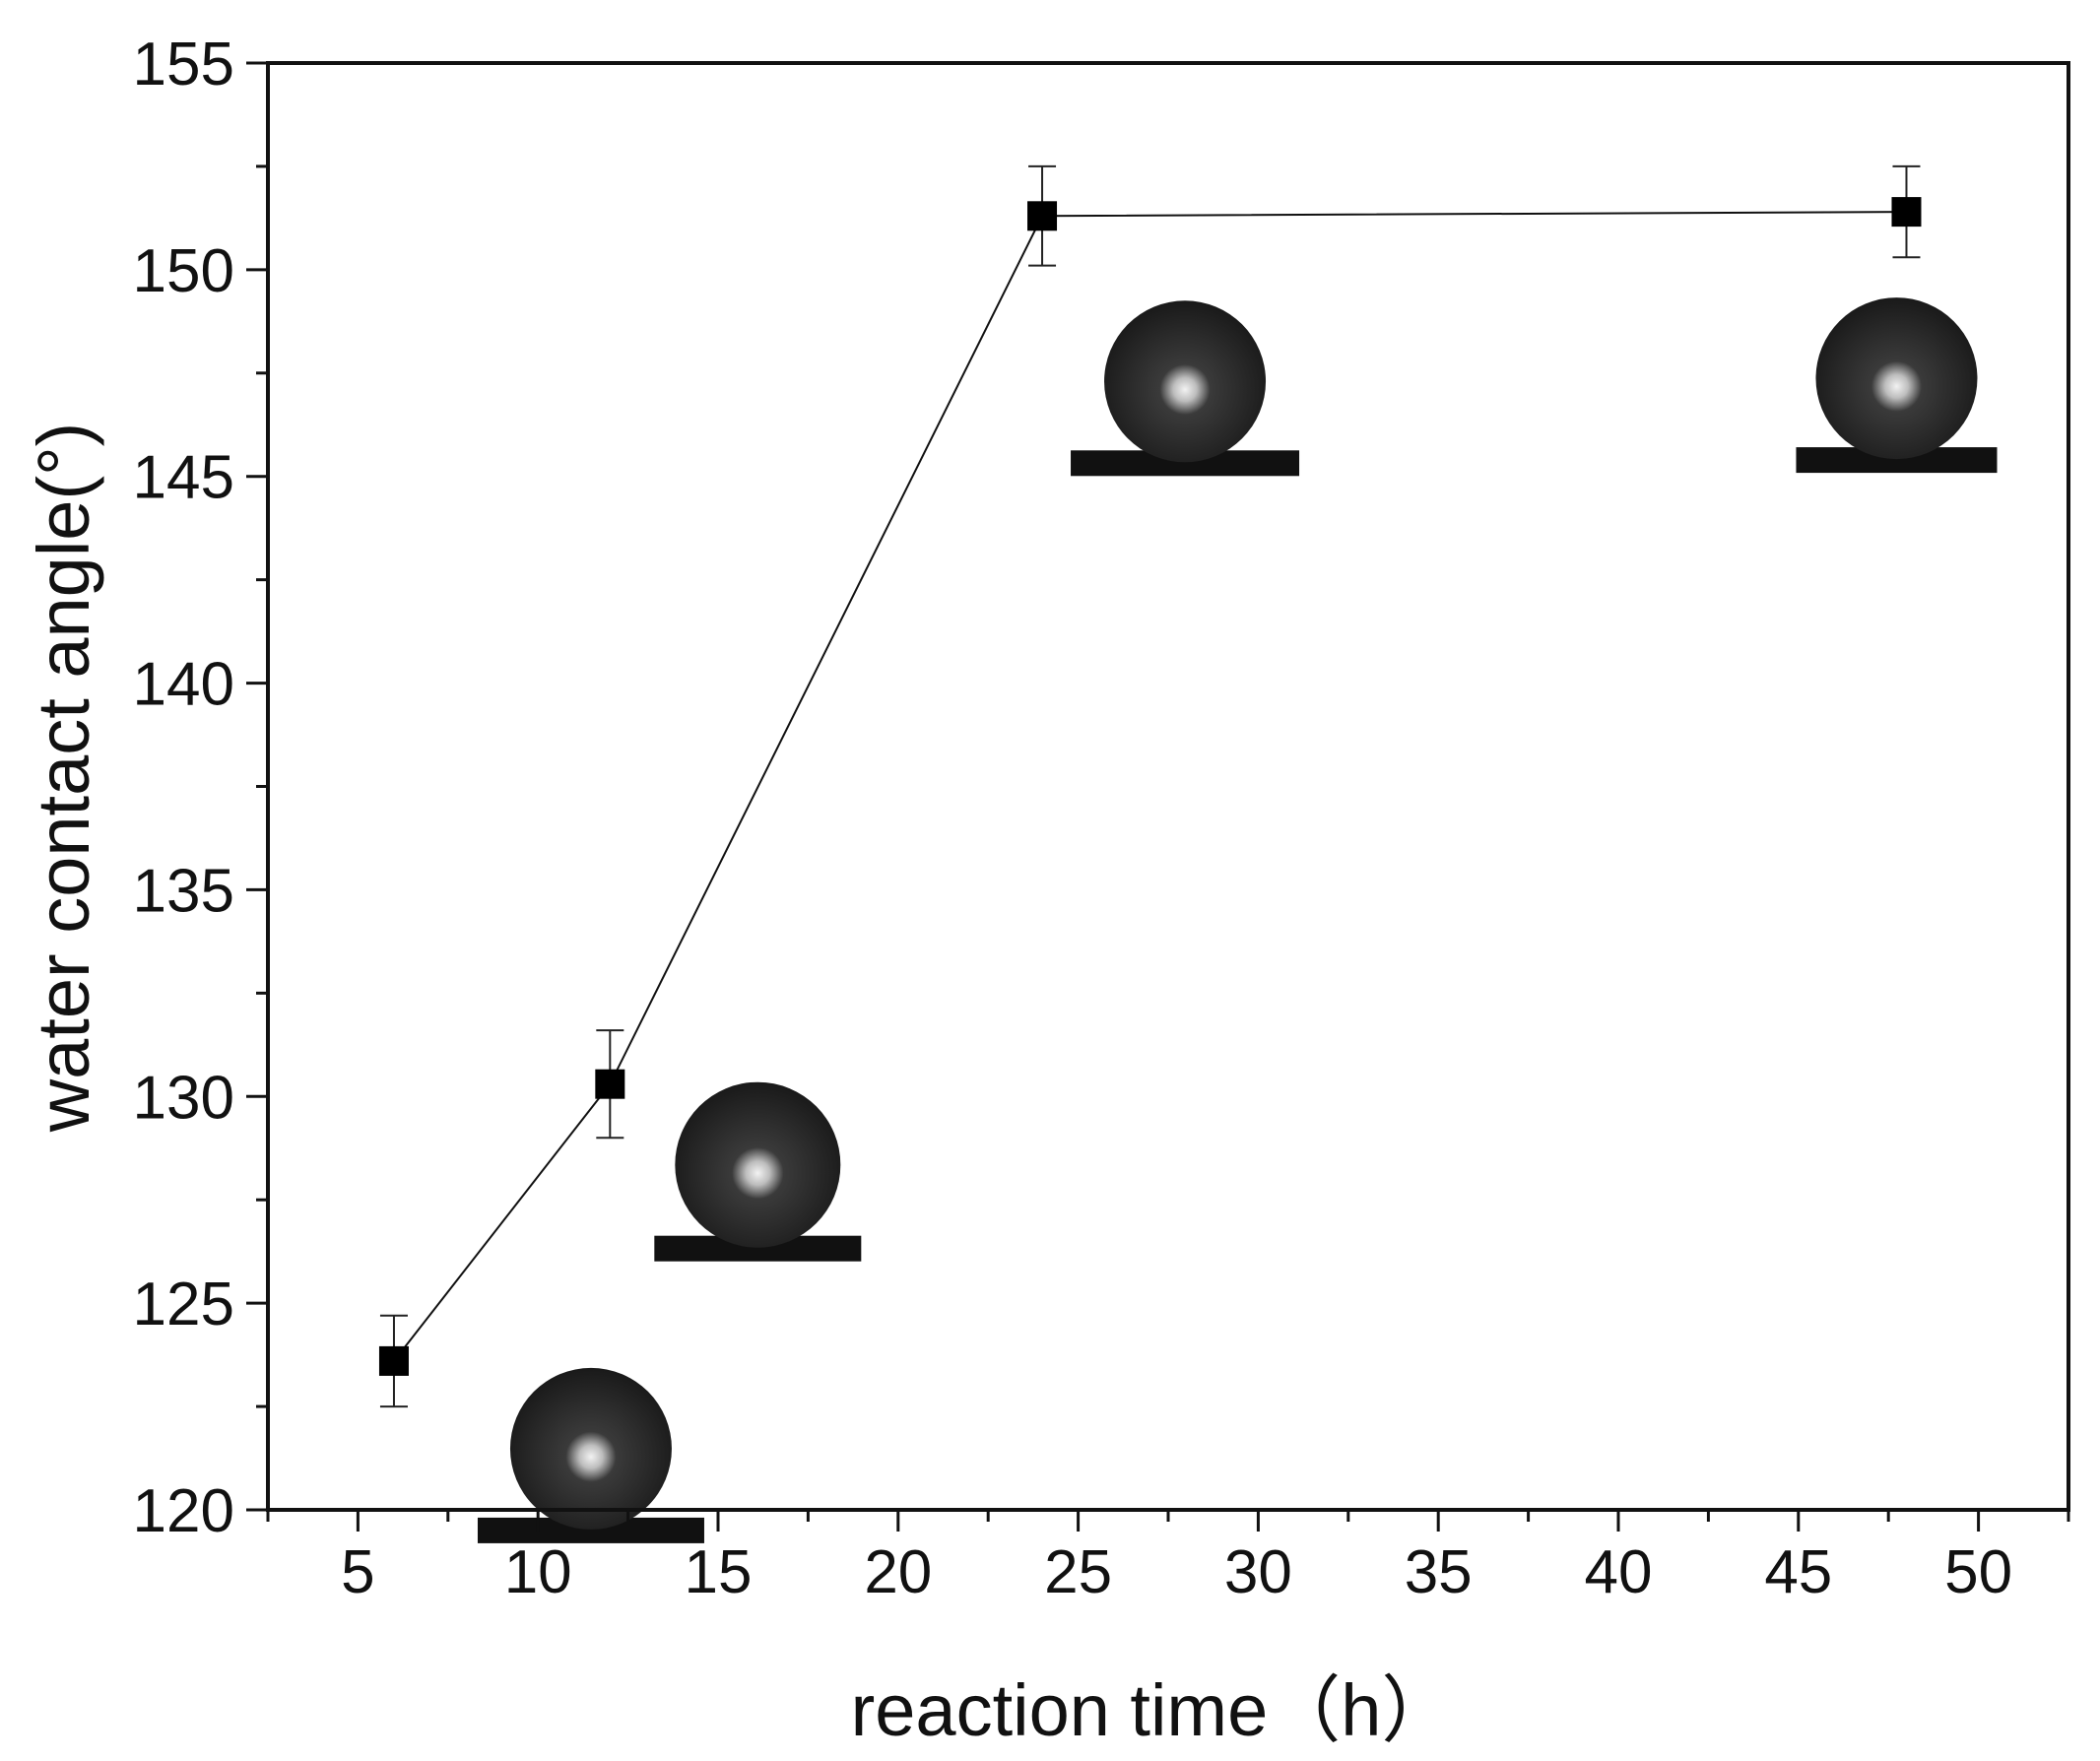 The height and width of the screenshot is (1761, 2100). Describe the element at coordinates (183, 1304) in the screenshot. I see `y-tick-label: 125` at that location.